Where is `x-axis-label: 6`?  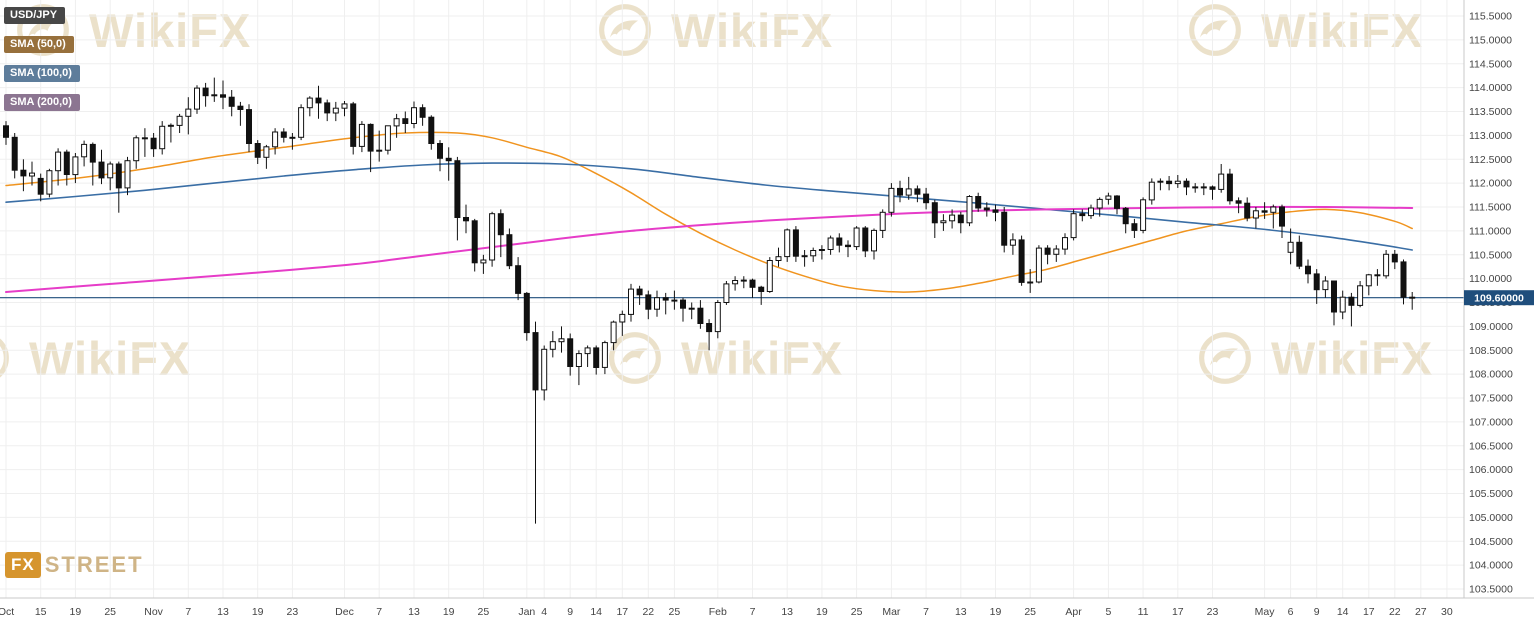
x-axis-label: 6 is located at coordinates (1291, 612).